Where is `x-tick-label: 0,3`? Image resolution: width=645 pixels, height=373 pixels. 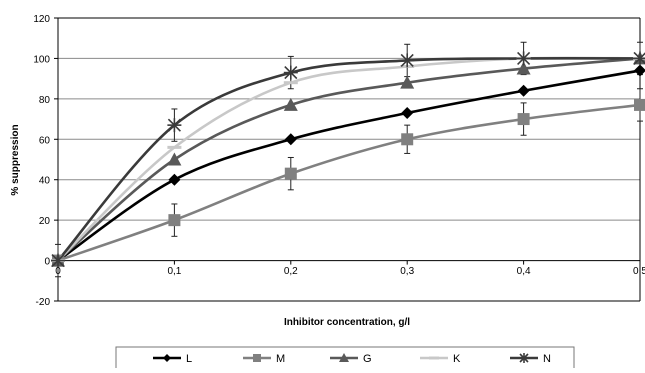 x-tick-label: 0,3 is located at coordinates (407, 271).